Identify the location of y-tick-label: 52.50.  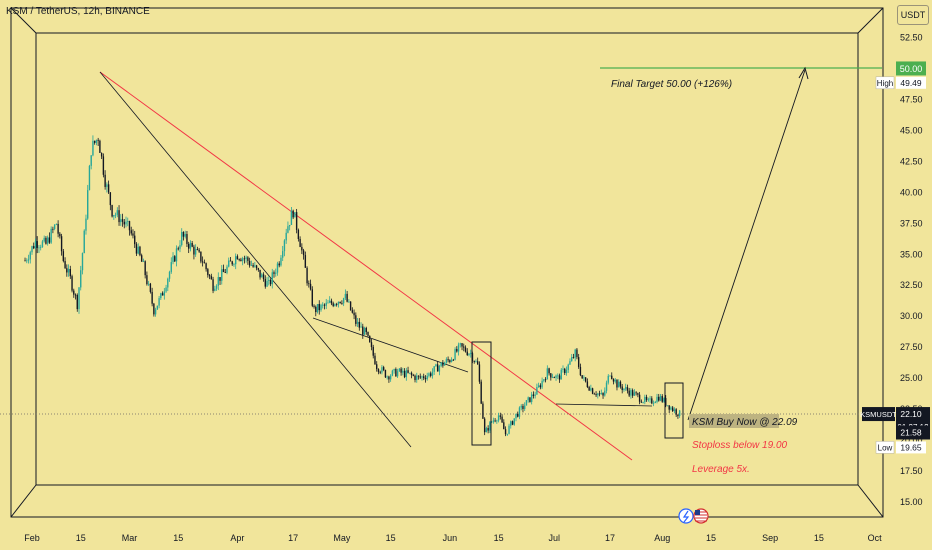
(911, 38).